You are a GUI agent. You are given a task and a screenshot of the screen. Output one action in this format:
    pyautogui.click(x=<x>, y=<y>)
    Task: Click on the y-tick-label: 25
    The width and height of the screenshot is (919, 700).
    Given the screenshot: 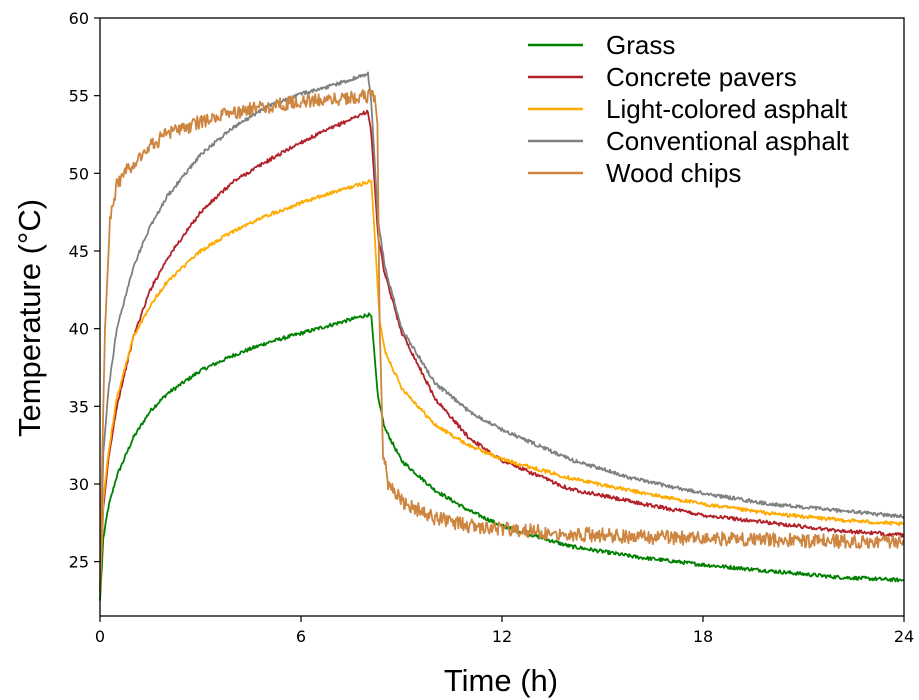 What is the action you would take?
    pyautogui.click(x=79, y=562)
    